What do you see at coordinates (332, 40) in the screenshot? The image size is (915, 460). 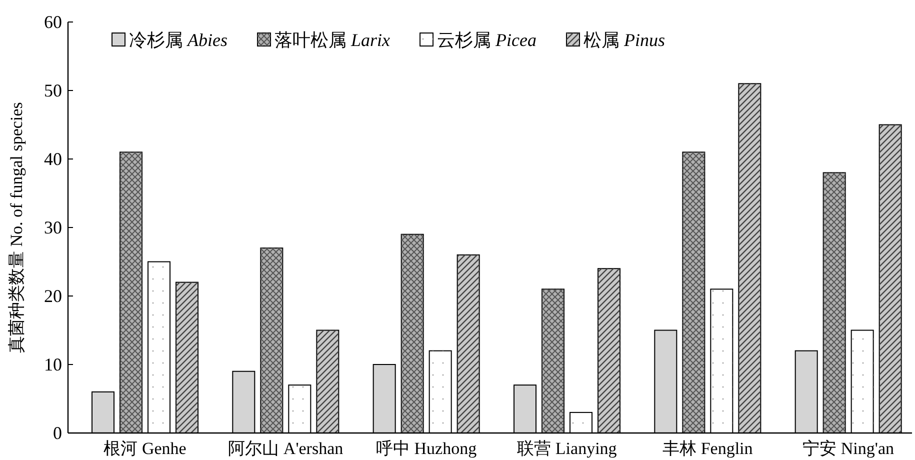 I see `legend-label: 落叶松属 Larix` at bounding box center [332, 40].